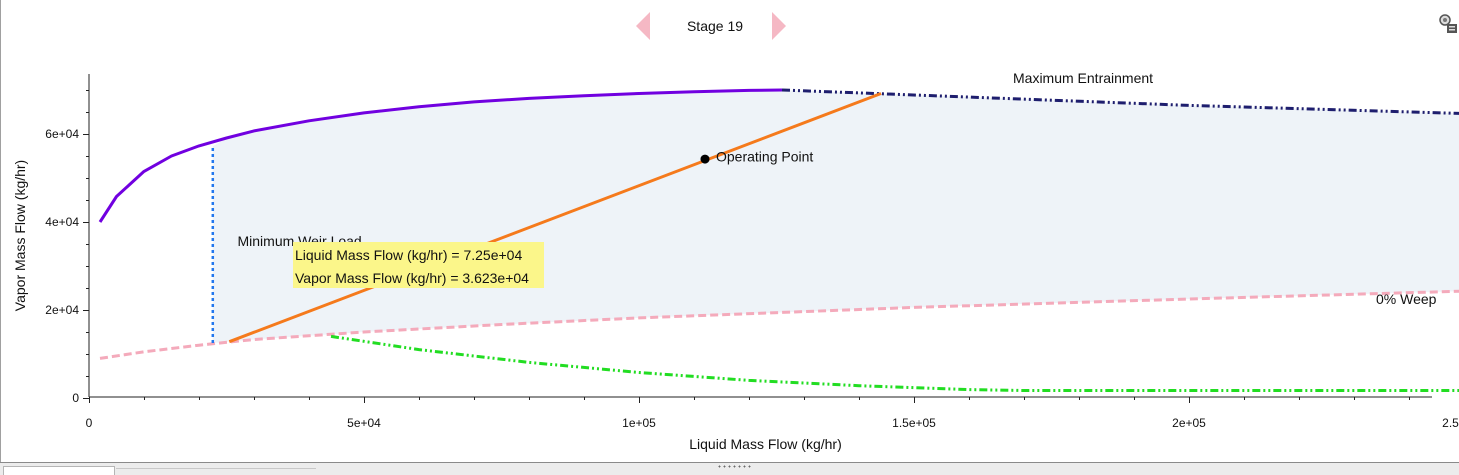 The image size is (1459, 475). I want to click on y-tick-label: 4e+04, so click(62, 222).